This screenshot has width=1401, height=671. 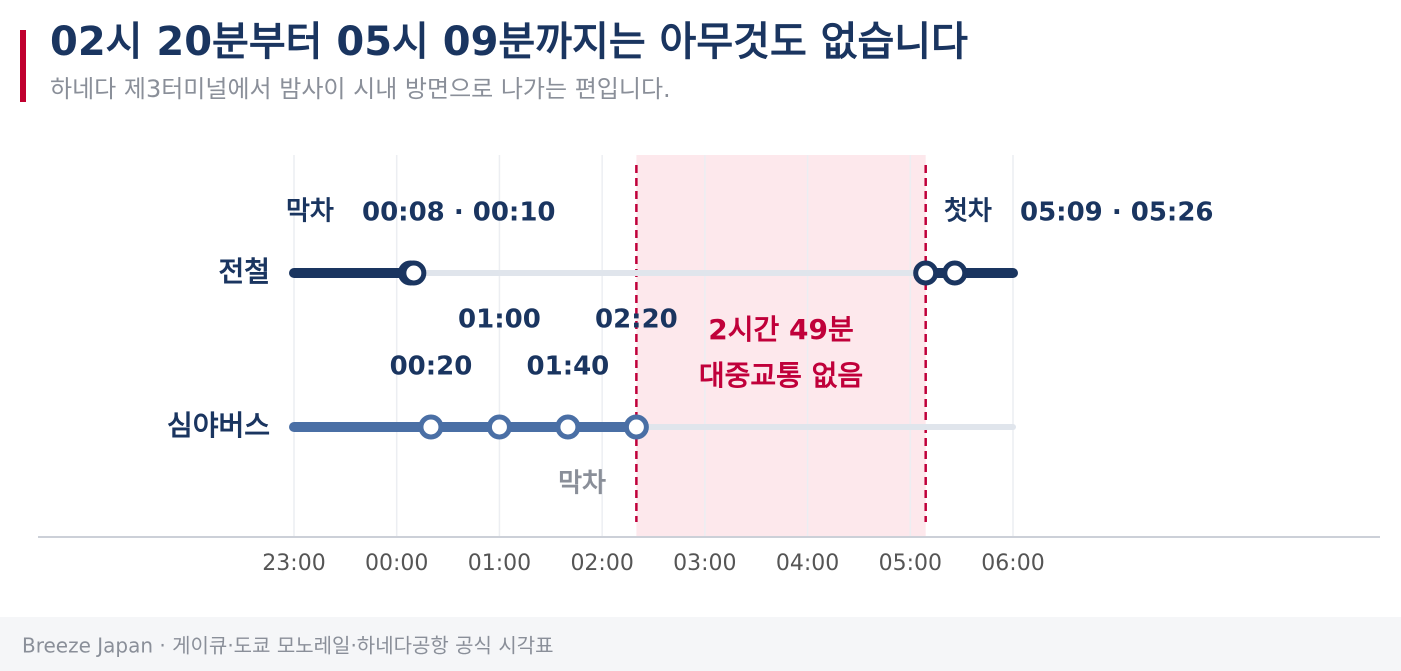 What do you see at coordinates (780, 329) in the screenshot?
I see `gap-label: 2시간 49분` at bounding box center [780, 329].